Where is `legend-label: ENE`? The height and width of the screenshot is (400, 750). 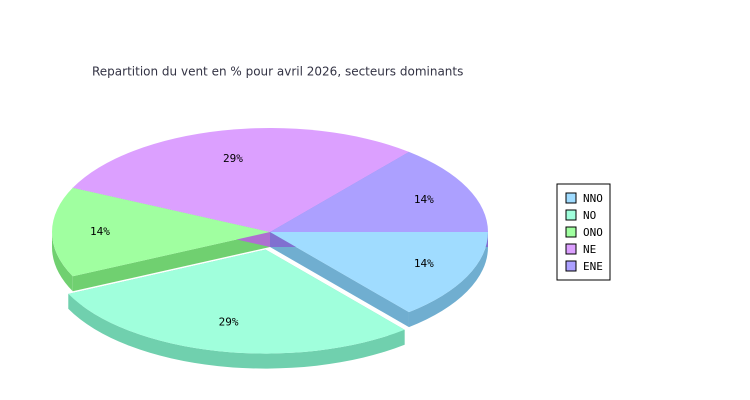 legend-label: ENE is located at coordinates (593, 266).